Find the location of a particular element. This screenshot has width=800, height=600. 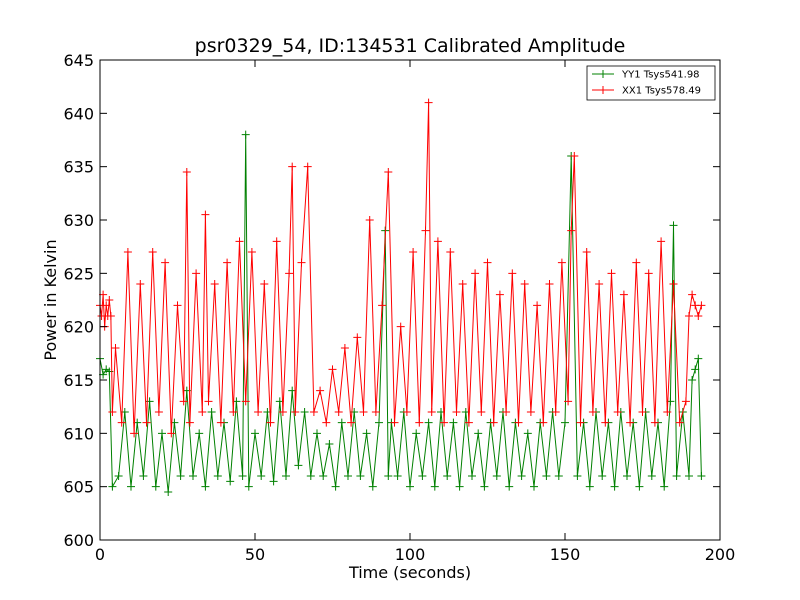

legend-marker-yy1 is located at coordinates (603, 74).